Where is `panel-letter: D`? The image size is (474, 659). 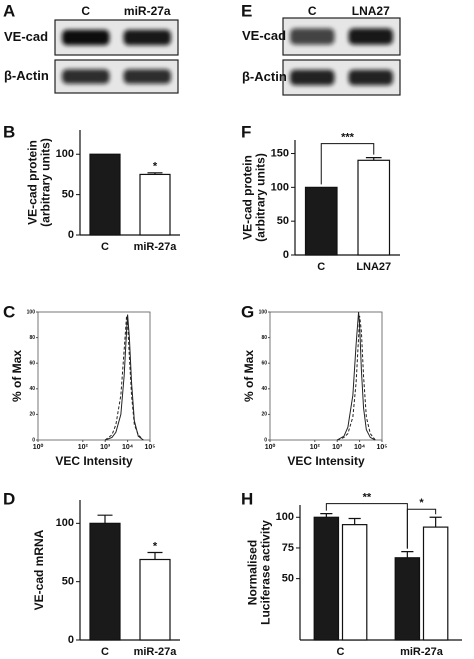
panel-letter: D is located at coordinates (9, 498).